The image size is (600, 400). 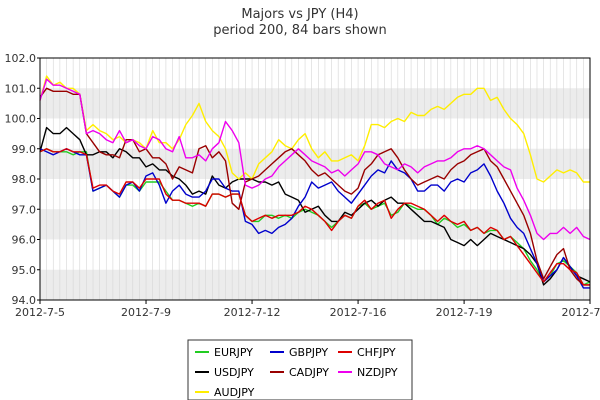 What do you see at coordinates (358, 312) in the screenshot?
I see `x-tick-label: 2012-7-16` at bounding box center [358, 312].